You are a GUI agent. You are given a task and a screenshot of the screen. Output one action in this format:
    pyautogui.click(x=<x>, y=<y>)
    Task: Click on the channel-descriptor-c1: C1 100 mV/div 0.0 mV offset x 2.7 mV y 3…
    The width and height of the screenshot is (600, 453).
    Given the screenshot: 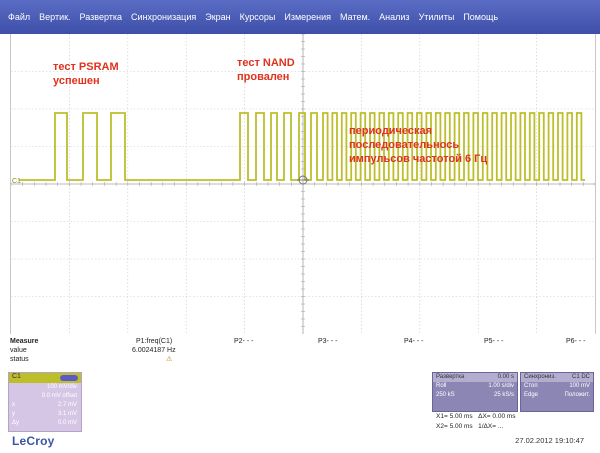 What is the action you would take?
    pyautogui.click(x=45, y=402)
    